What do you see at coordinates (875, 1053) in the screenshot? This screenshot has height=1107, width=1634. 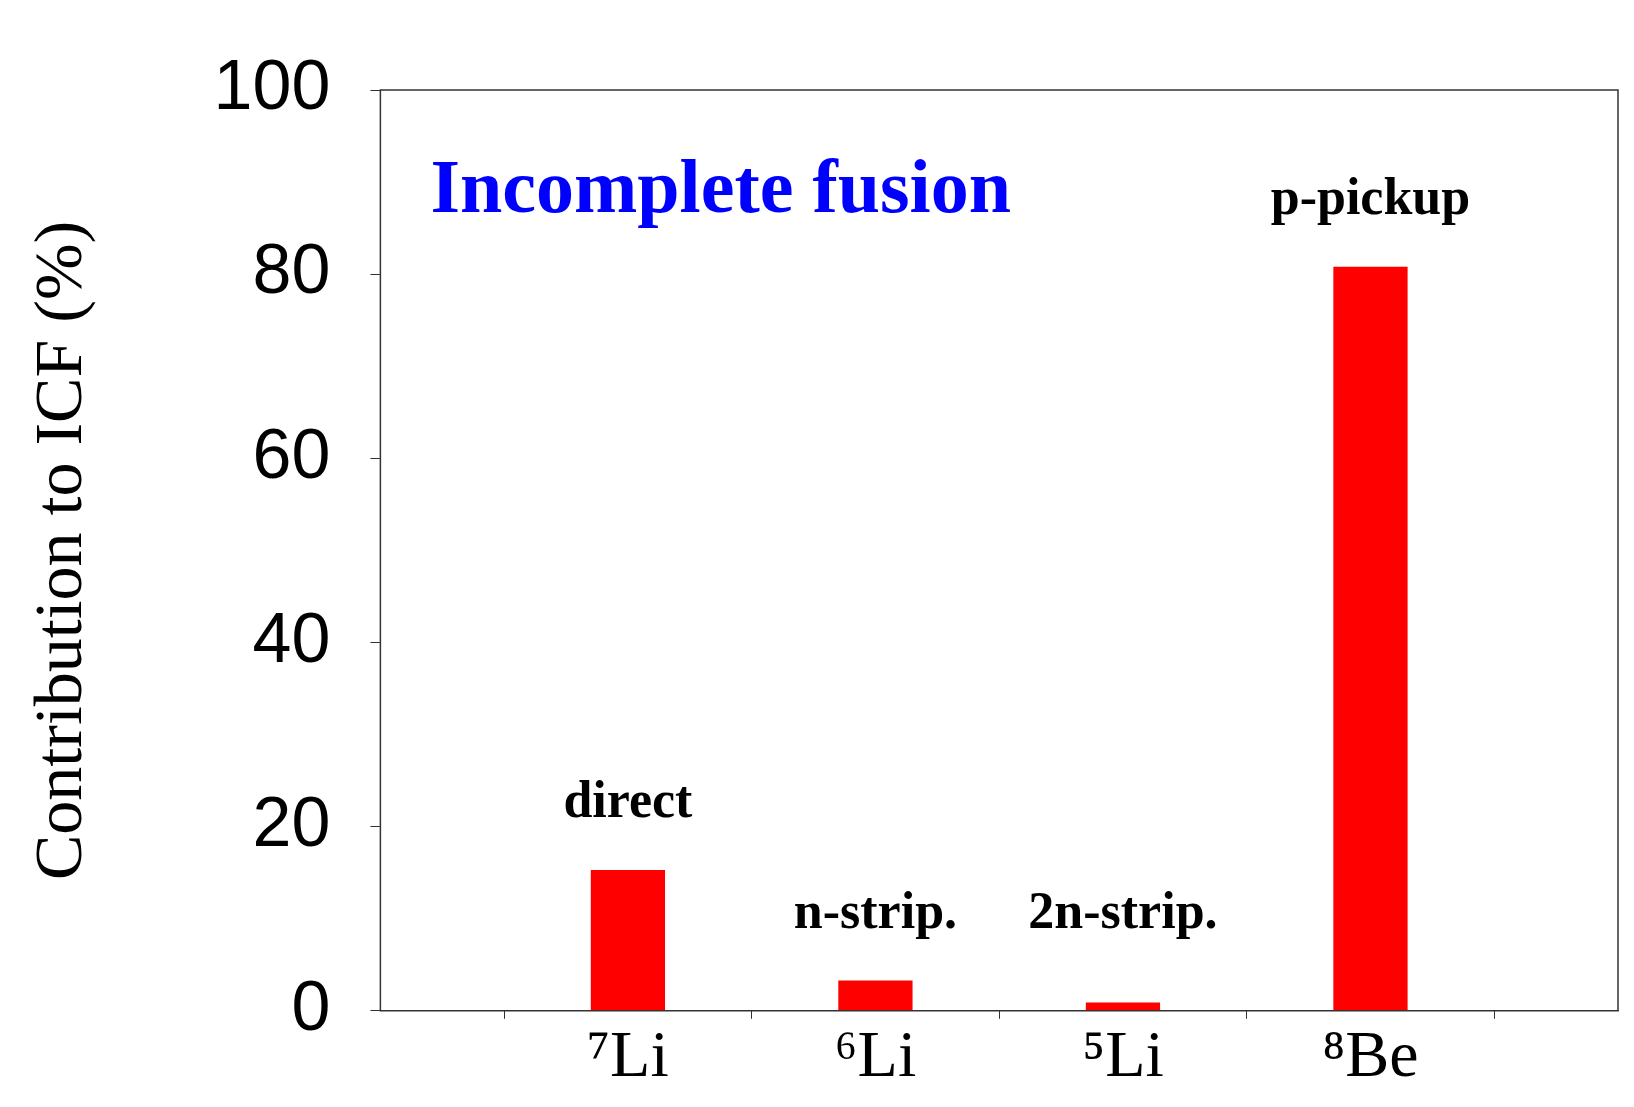 I see `x-tick-label: ⁶Li` at bounding box center [875, 1053].